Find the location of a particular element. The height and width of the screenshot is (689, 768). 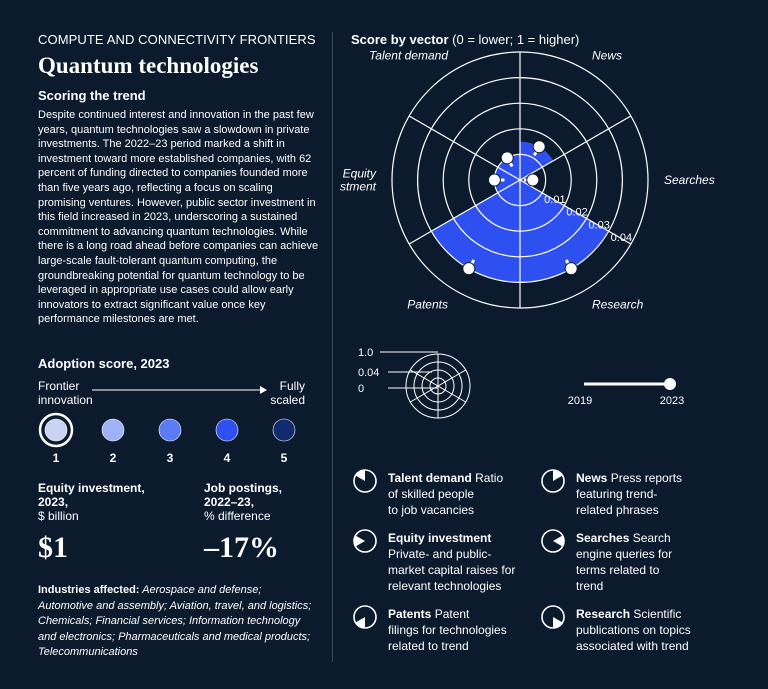

legend-desc: related phrases is located at coordinates (617, 510).